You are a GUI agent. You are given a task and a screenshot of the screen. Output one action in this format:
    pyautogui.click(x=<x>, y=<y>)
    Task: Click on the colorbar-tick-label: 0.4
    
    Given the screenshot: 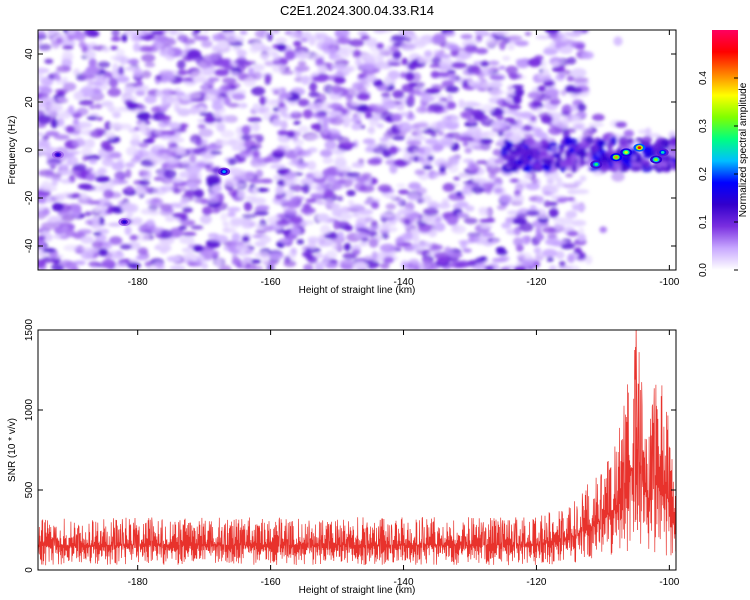 What is the action you would take?
    pyautogui.click(x=703, y=78)
    